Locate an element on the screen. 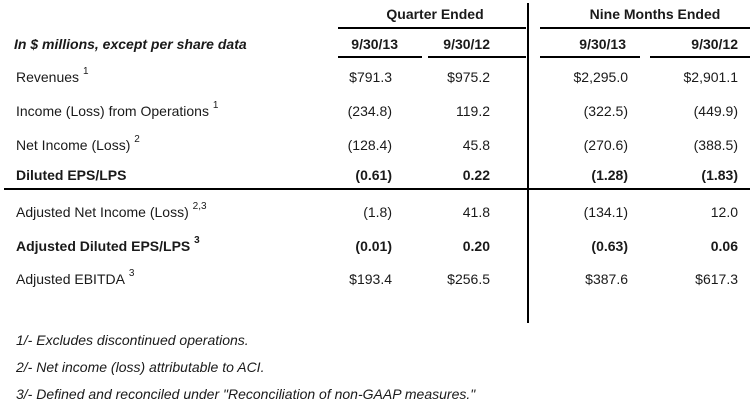 The width and height of the screenshot is (754, 413). cell-adj-diluted-eps-q-2013: (0.01) is located at coordinates (373, 246).